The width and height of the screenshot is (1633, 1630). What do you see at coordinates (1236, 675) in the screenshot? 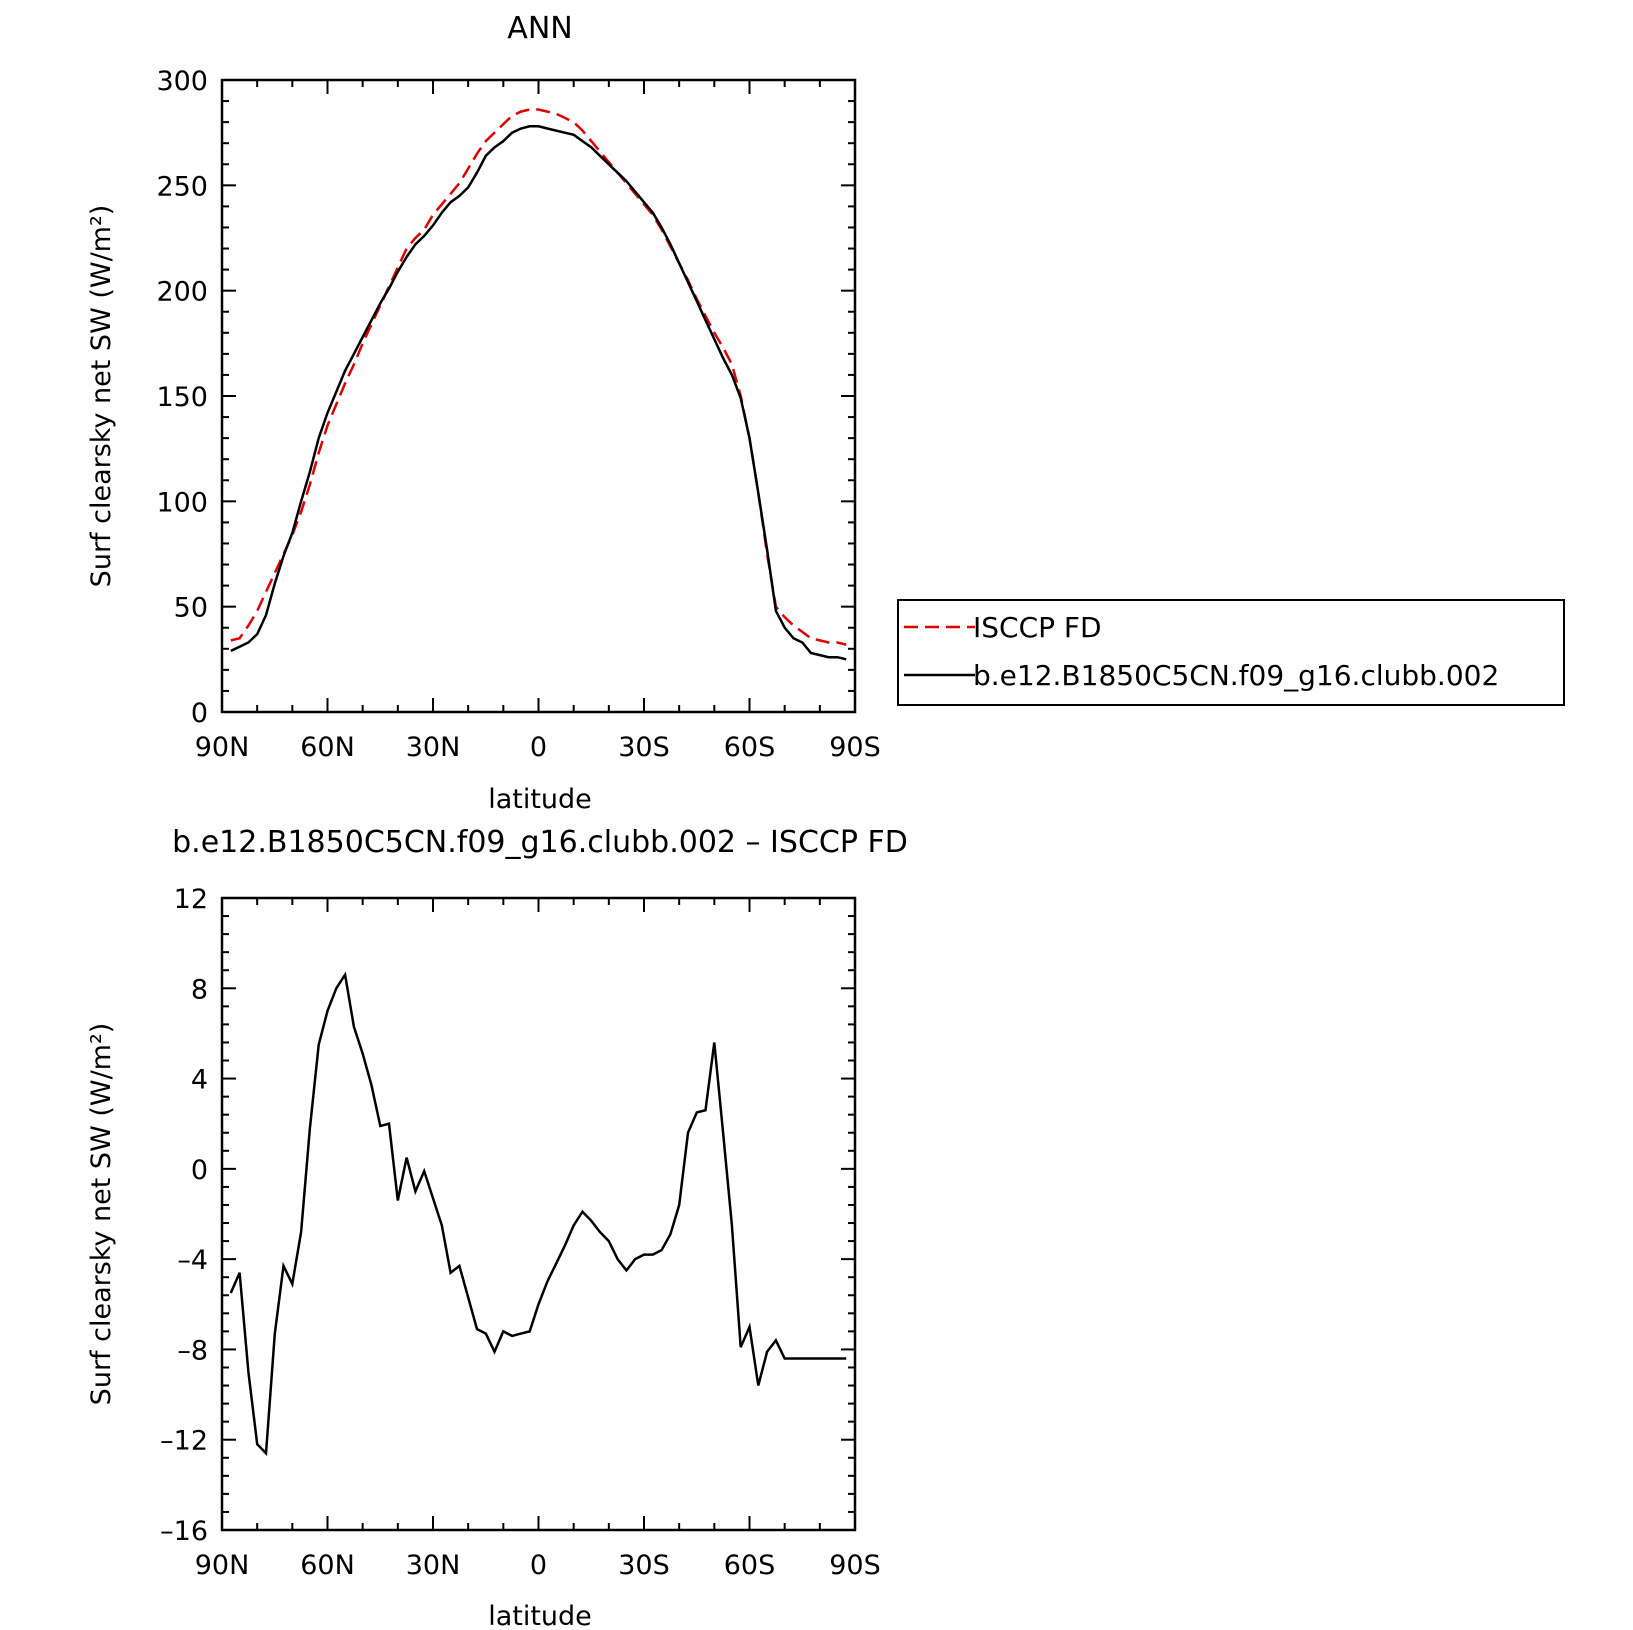
I see `legend-entry-model: b.e12.B1850C5CN.f09_g16.clubb.002` at bounding box center [1236, 675].